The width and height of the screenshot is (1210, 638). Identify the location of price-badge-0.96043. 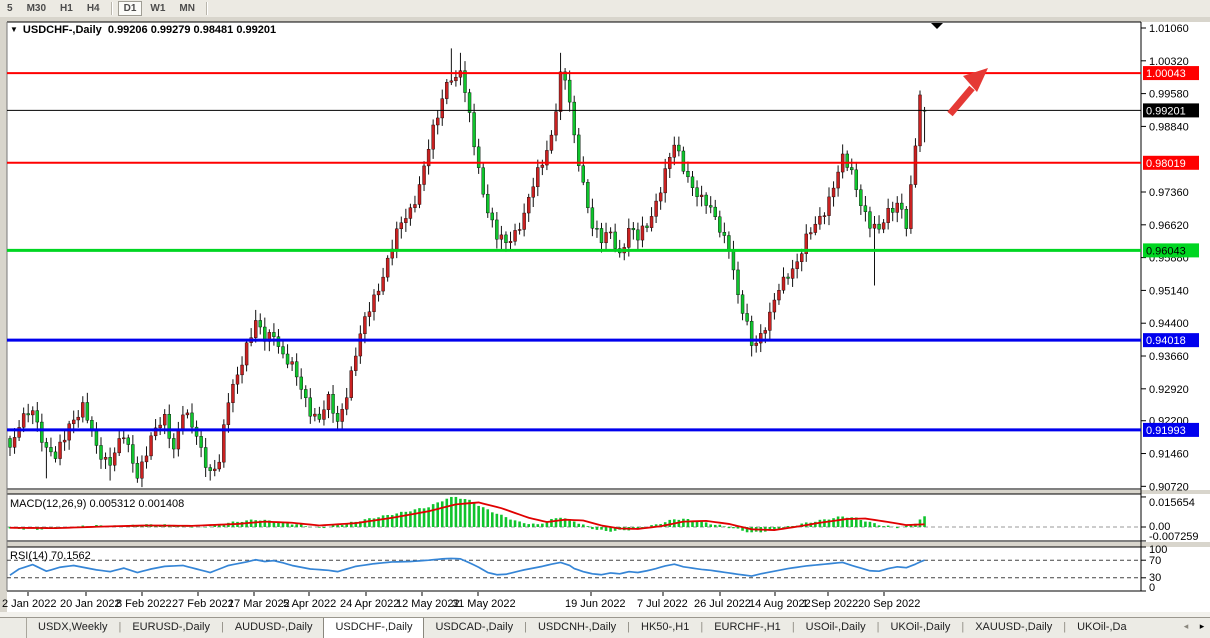
(1171, 250).